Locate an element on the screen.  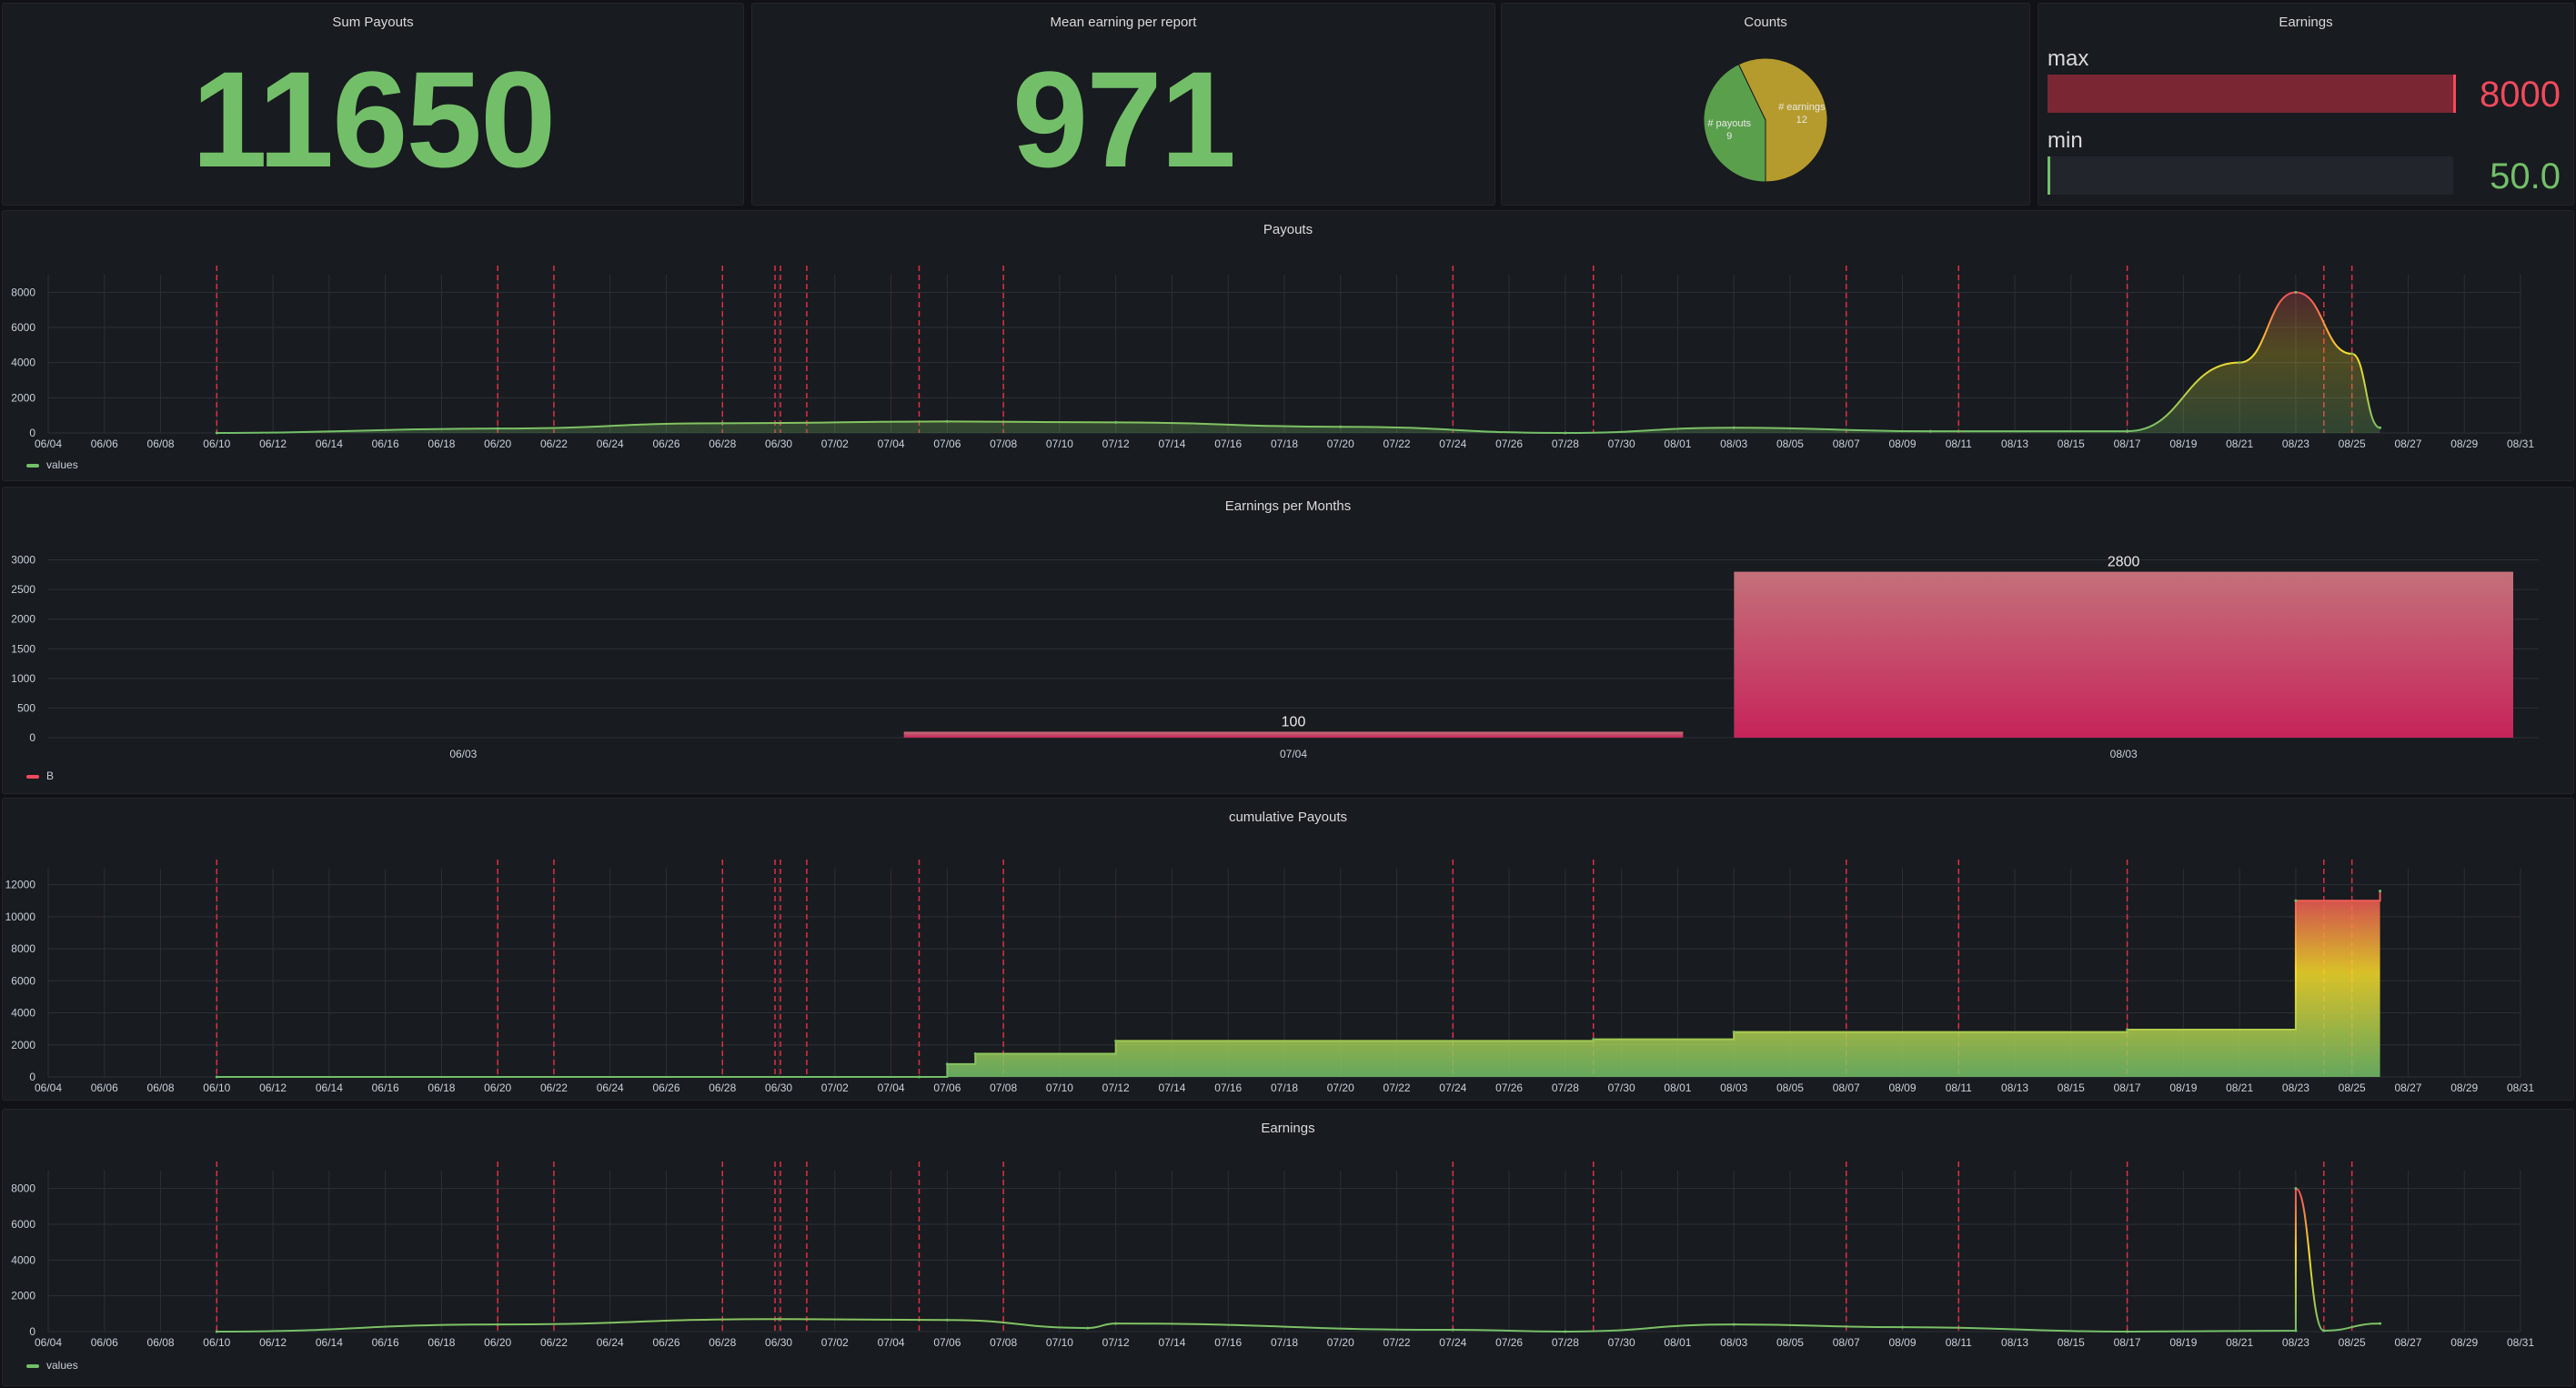
counts-pie-chart: # payouts 9 # earnings 12 is located at coordinates (1766, 105).